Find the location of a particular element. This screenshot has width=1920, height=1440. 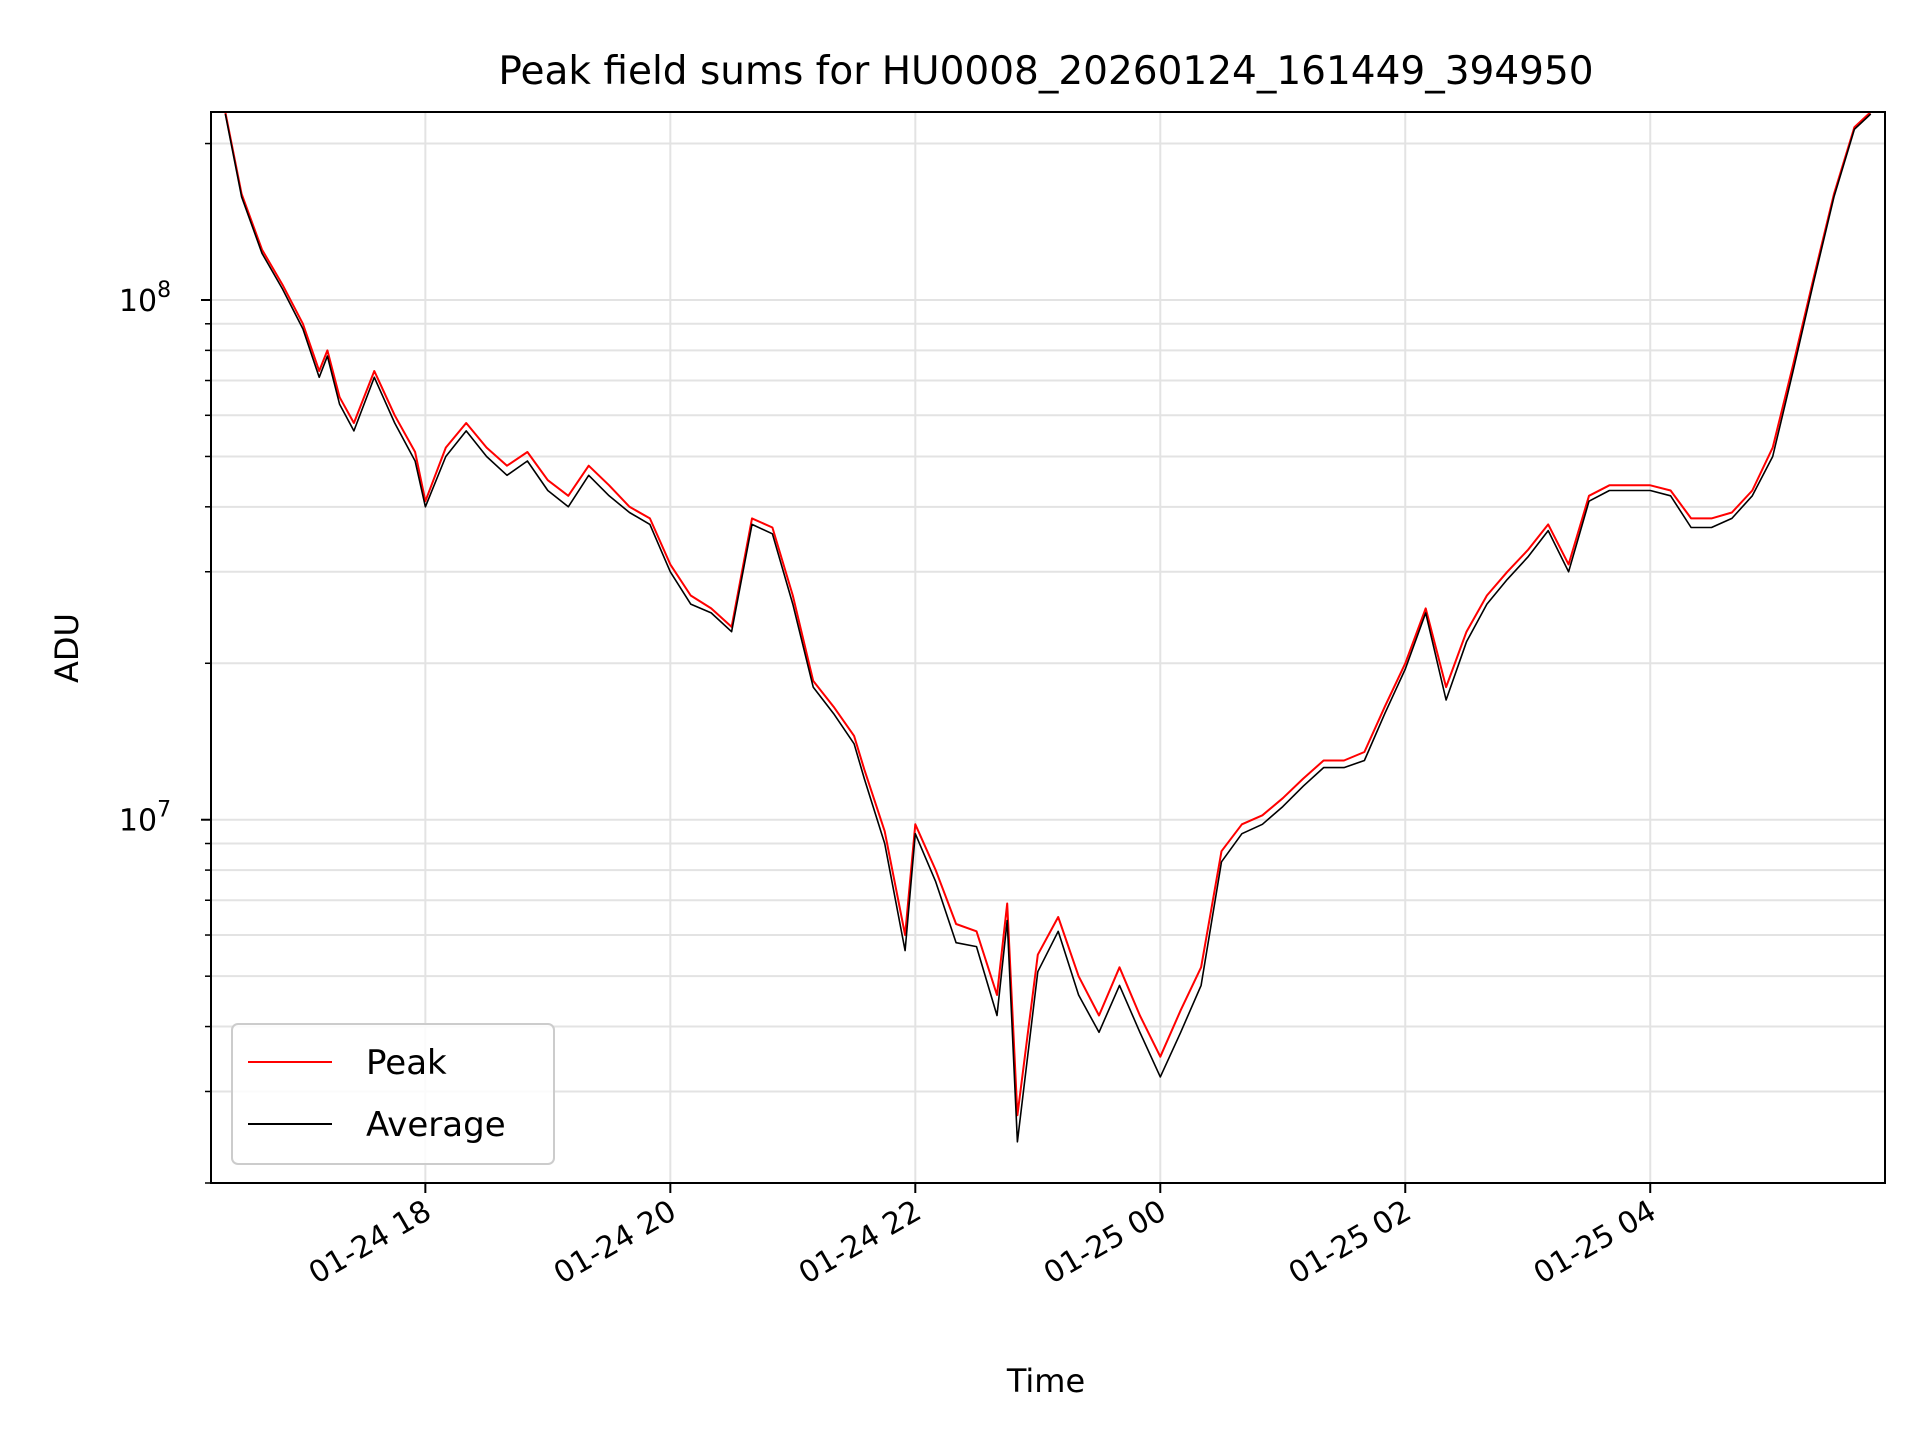

x-axis-label: Time is located at coordinates (1045, 1381).